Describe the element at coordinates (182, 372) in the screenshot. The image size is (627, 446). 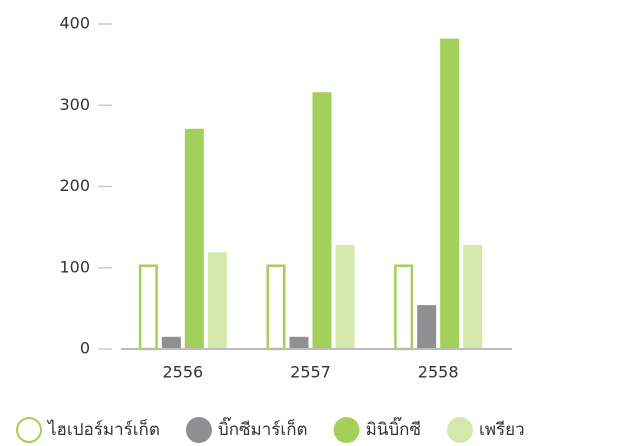
I see `x-tick-label: 2556` at that location.